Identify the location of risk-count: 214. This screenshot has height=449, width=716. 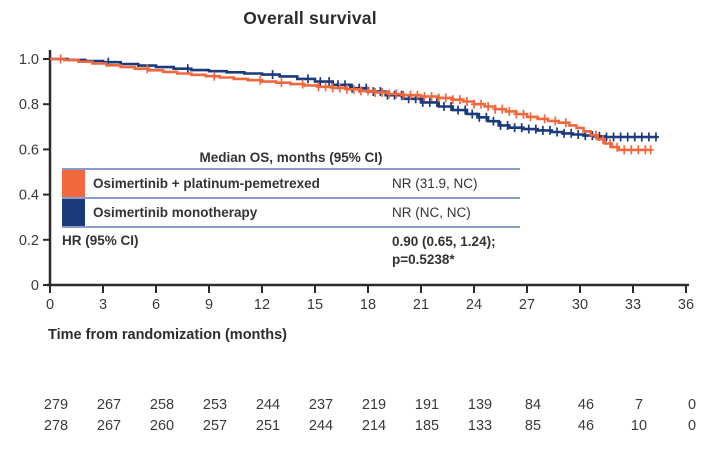
(374, 426).